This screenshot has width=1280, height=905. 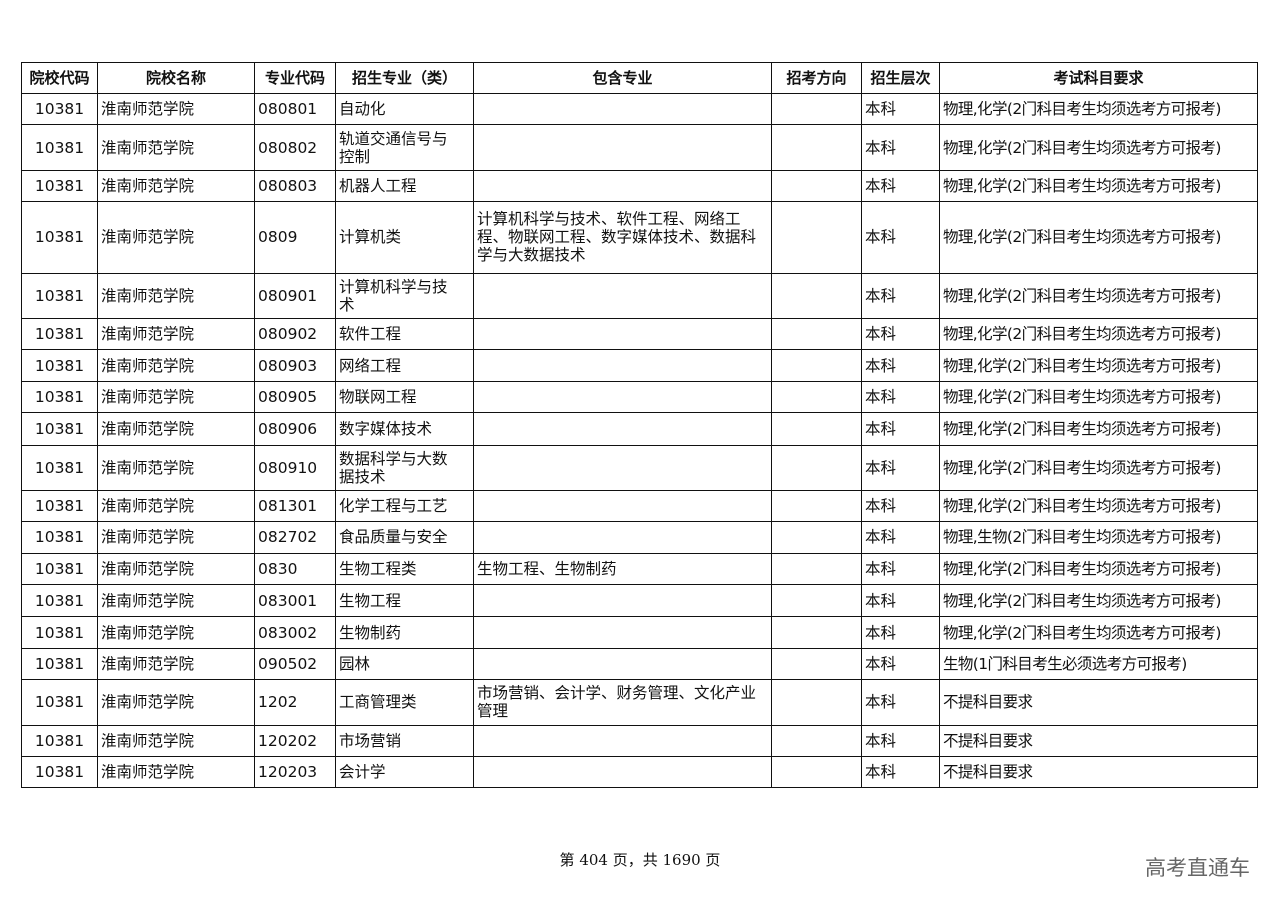 I want to click on cell-major-name: 物联网工程, so click(x=404, y=397).